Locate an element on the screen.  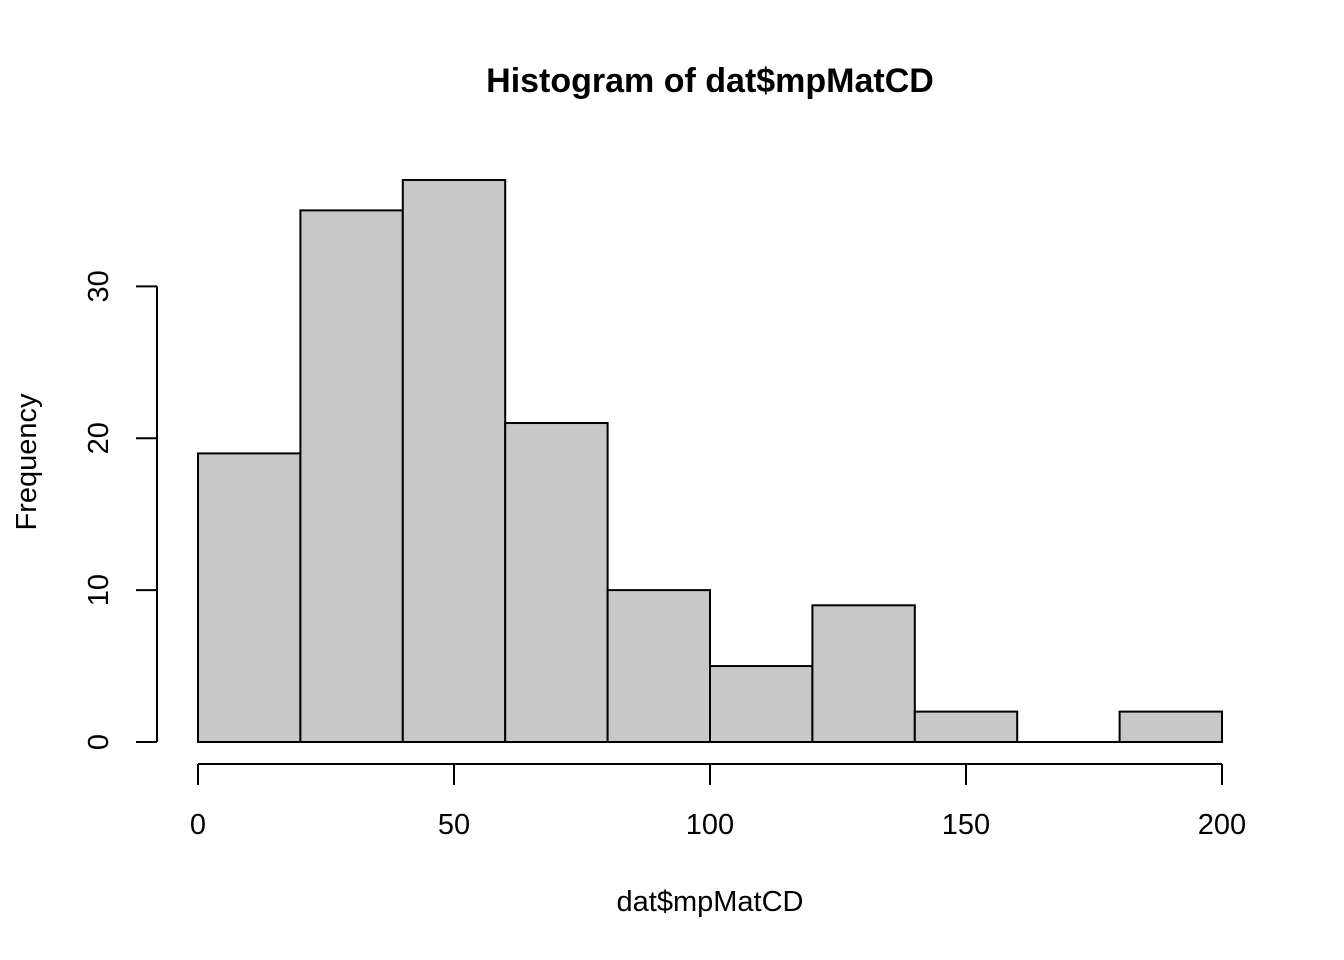
y-tick-label-10: 10 is located at coordinates (99, 590).